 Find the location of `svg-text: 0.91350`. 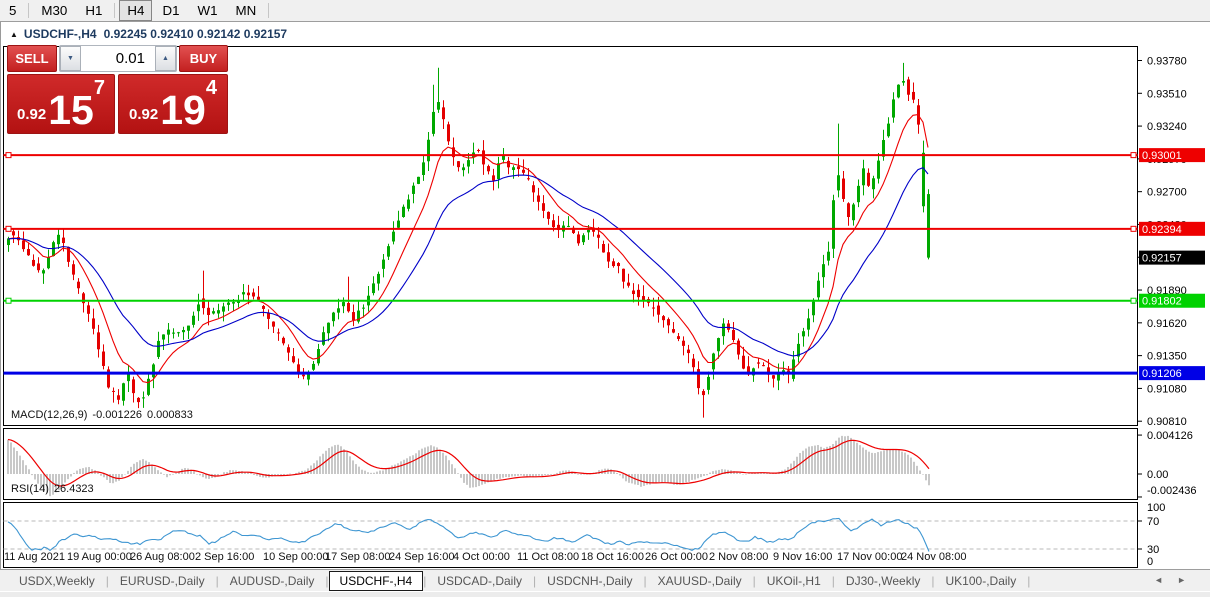

svg-text: 0.91350 is located at coordinates (1167, 357).